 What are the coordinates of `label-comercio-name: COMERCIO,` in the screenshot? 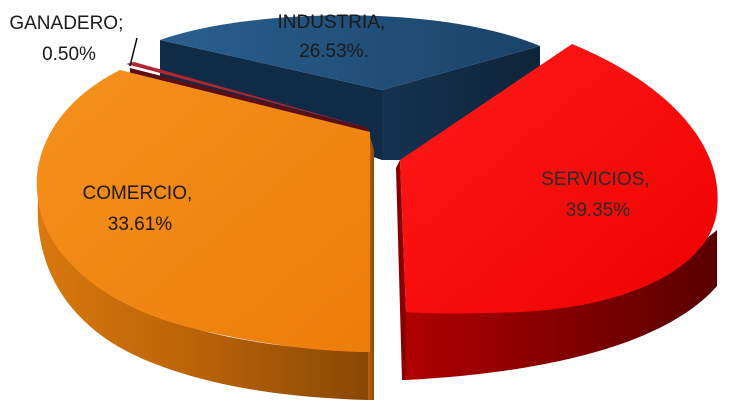 It's located at (137, 193).